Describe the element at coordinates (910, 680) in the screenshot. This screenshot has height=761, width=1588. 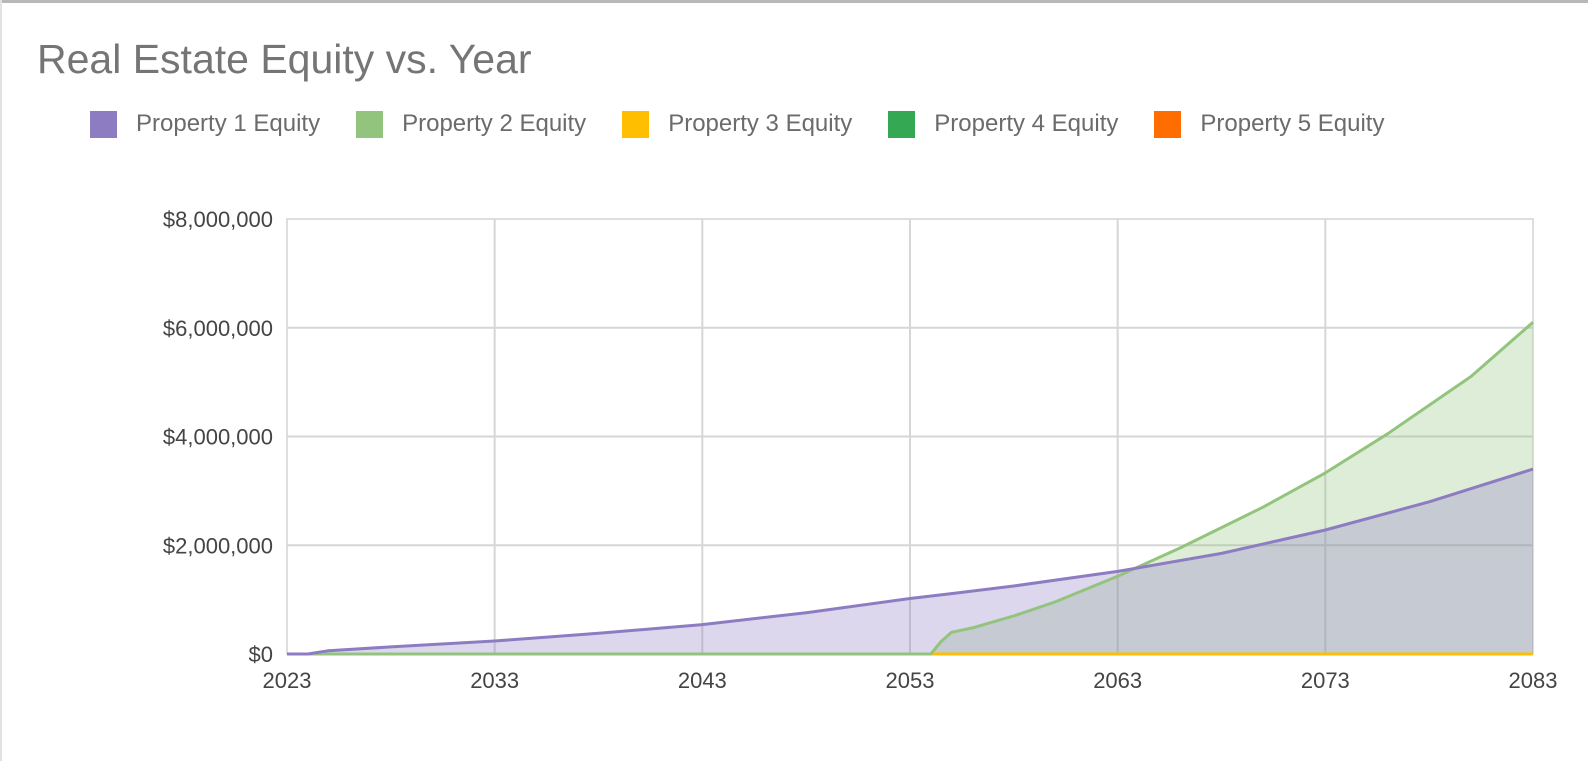
I see `x-tick-label: 2053` at that location.